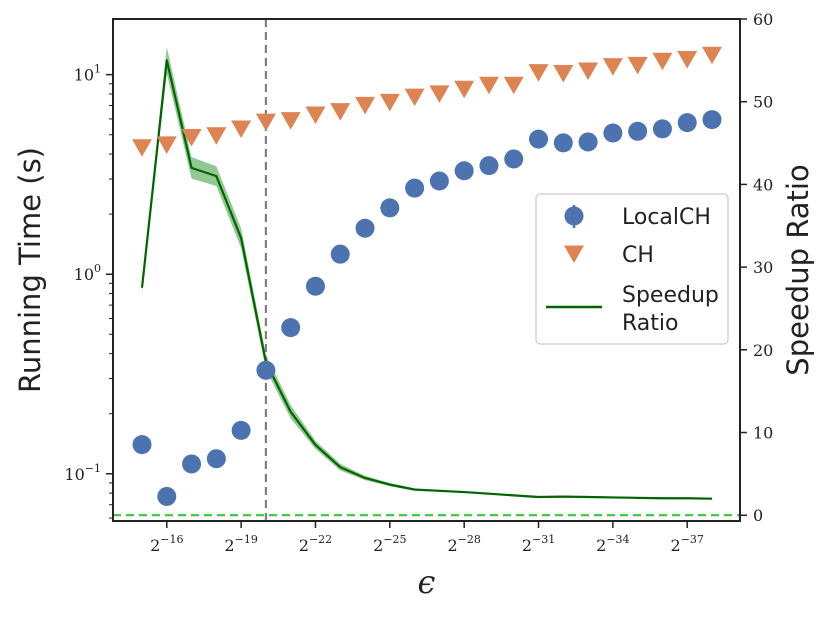 This screenshot has width=831, height=618. I want to click on legend-localch-marker, so click(574, 216).